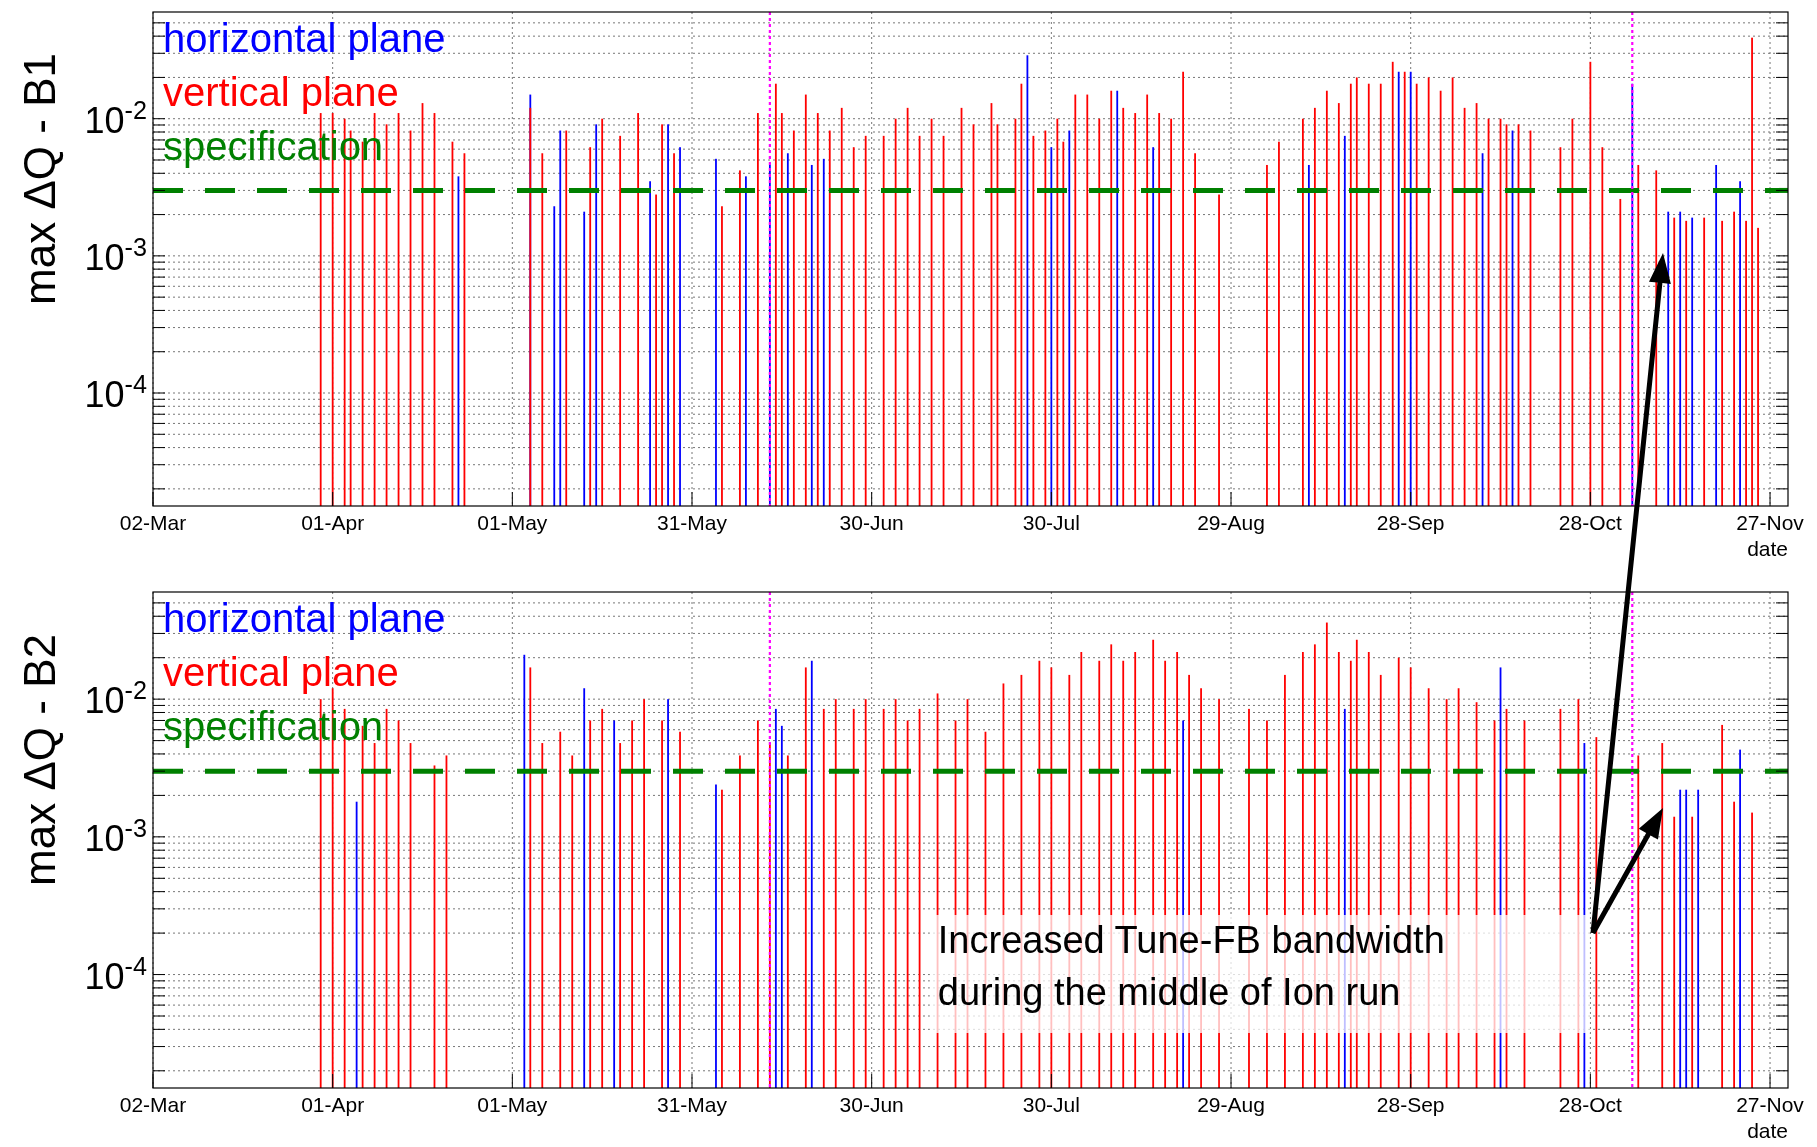 The height and width of the screenshot is (1147, 1817). Describe the element at coordinates (304, 38) in the screenshot. I see `text: horizontal plane` at that location.